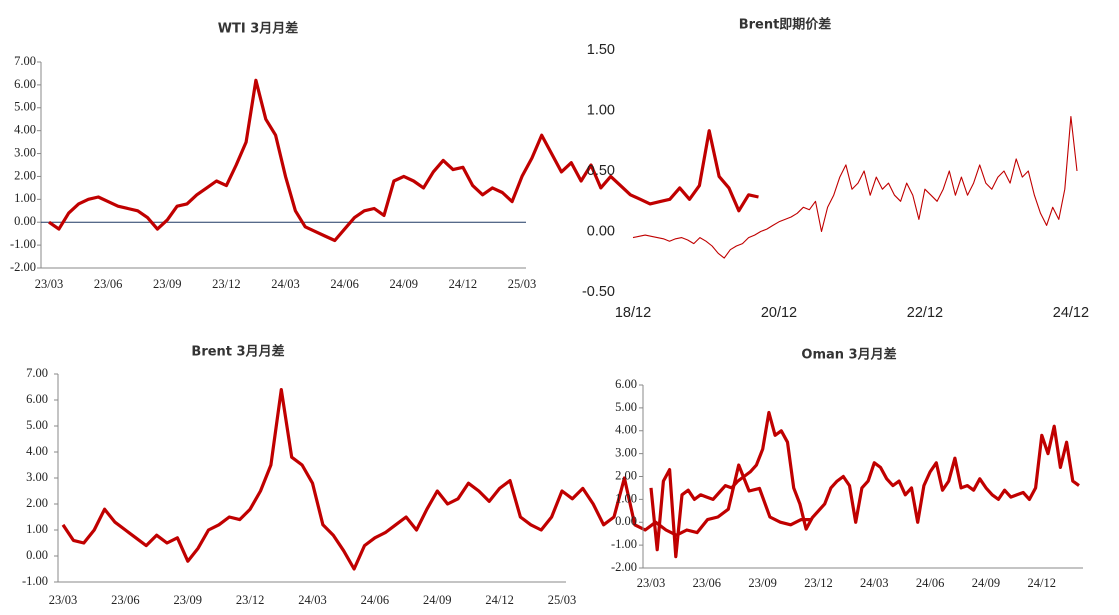 The image size is (1119, 615). I want to click on x-tick-label: 18/12, so click(633, 313).